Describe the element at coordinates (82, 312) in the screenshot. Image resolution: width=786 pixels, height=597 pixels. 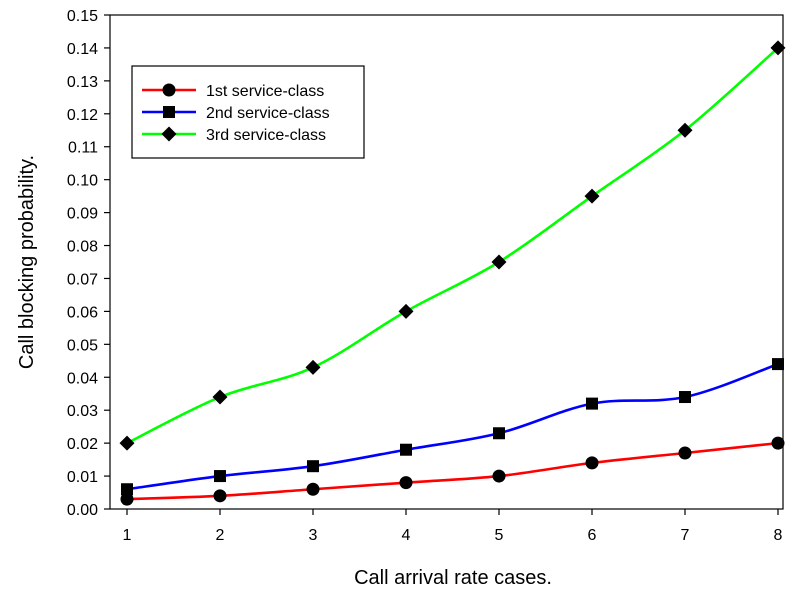
I see `y-tick-label: 0.06` at that location.